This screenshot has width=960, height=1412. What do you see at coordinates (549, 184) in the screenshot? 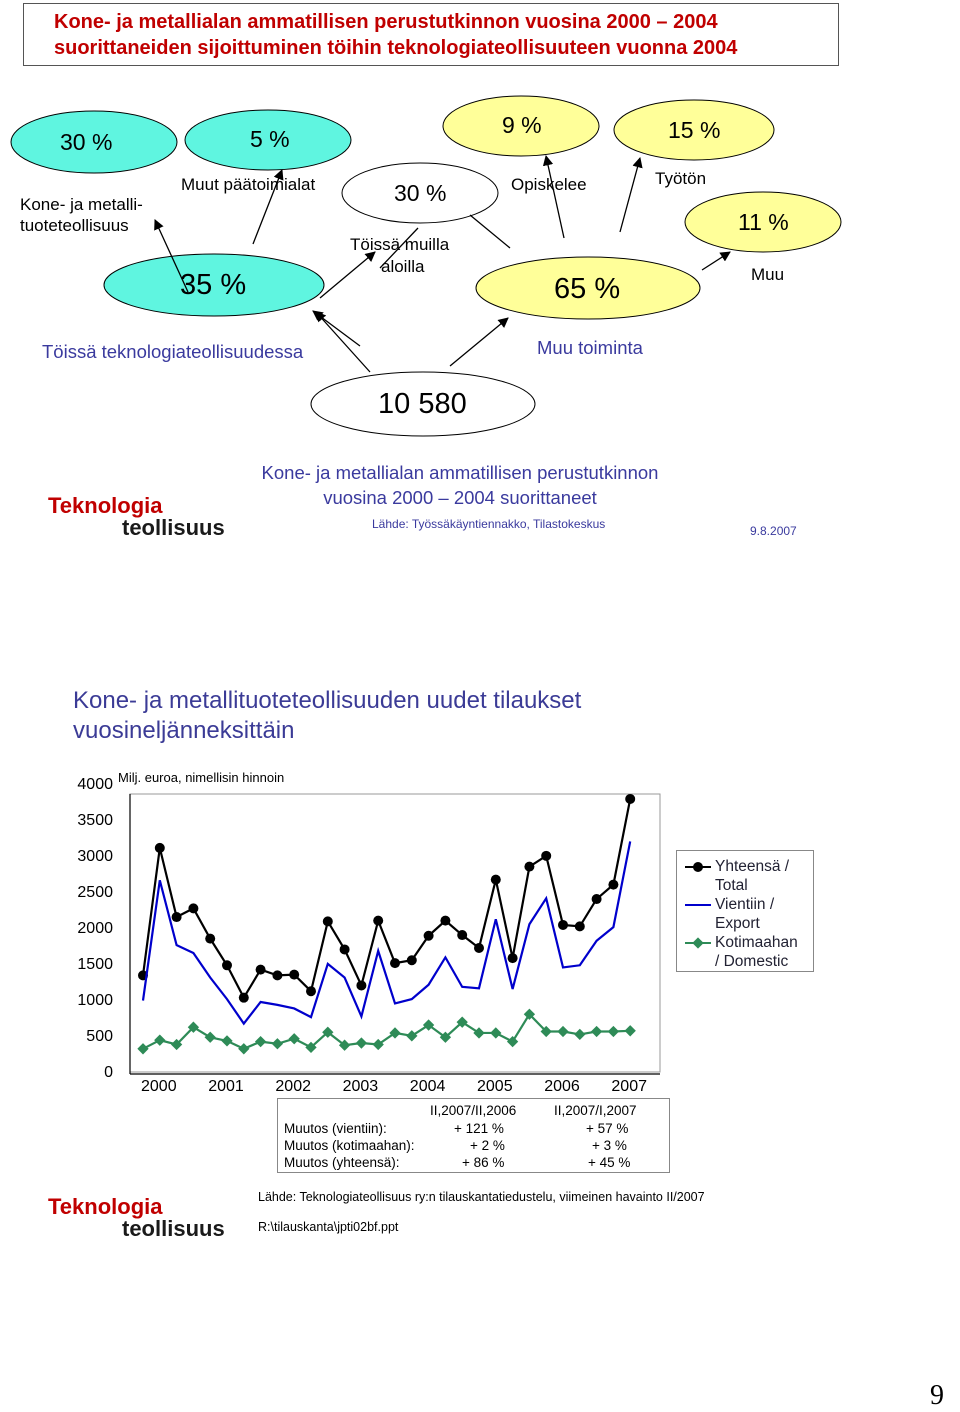
I see `label-opiskelee: Opiskelee` at bounding box center [549, 184].